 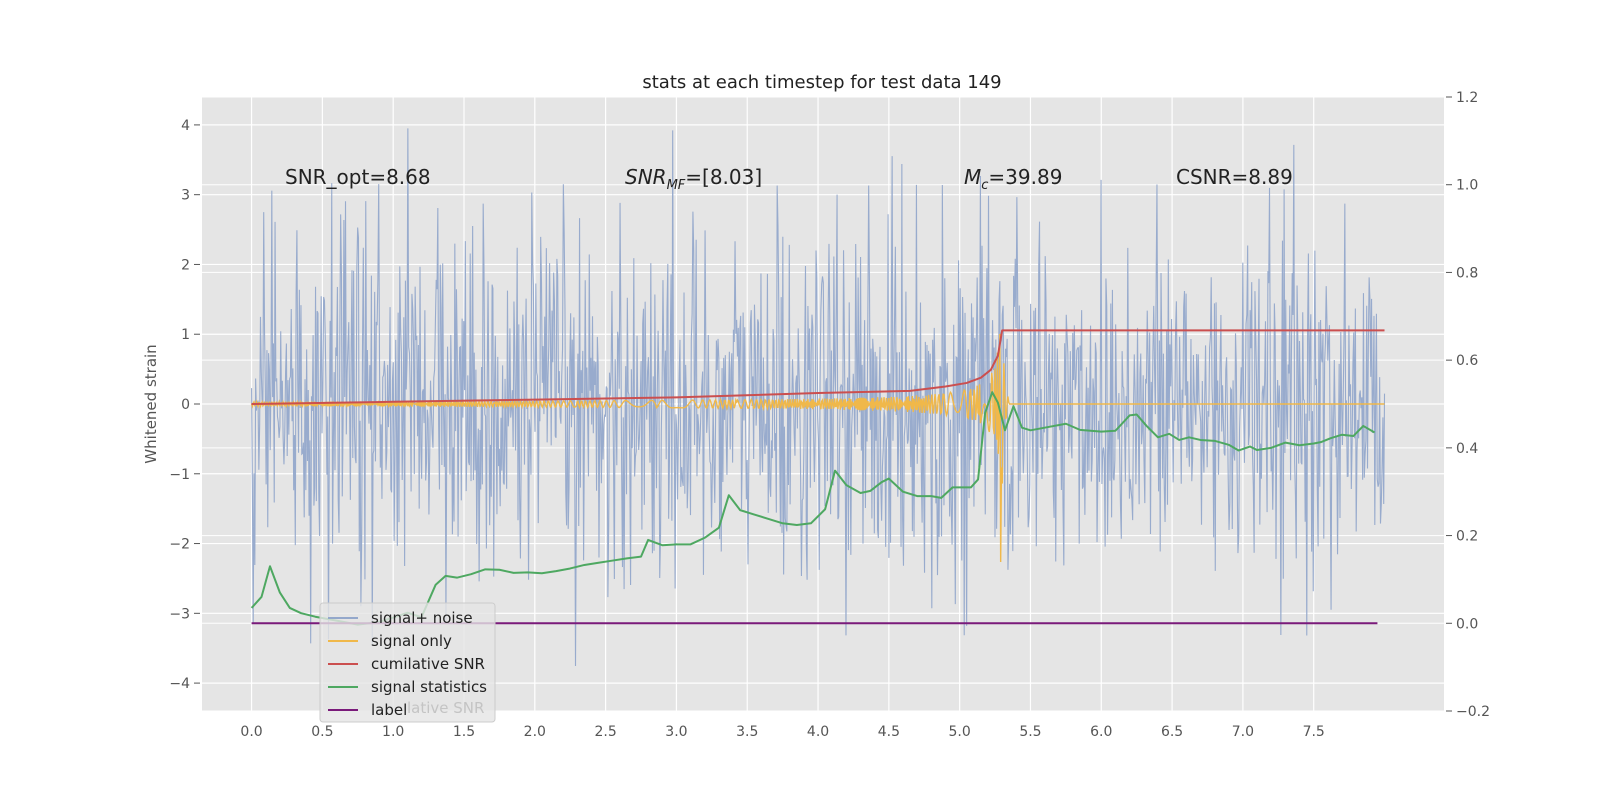 I want to click on series-cumulative-snr, so click(x=818, y=367).